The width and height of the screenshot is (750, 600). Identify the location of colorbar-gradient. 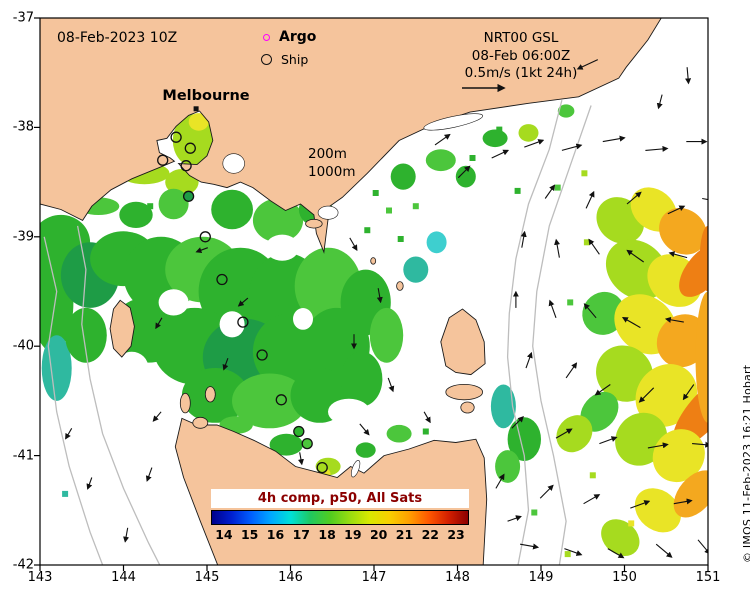
(340, 517).